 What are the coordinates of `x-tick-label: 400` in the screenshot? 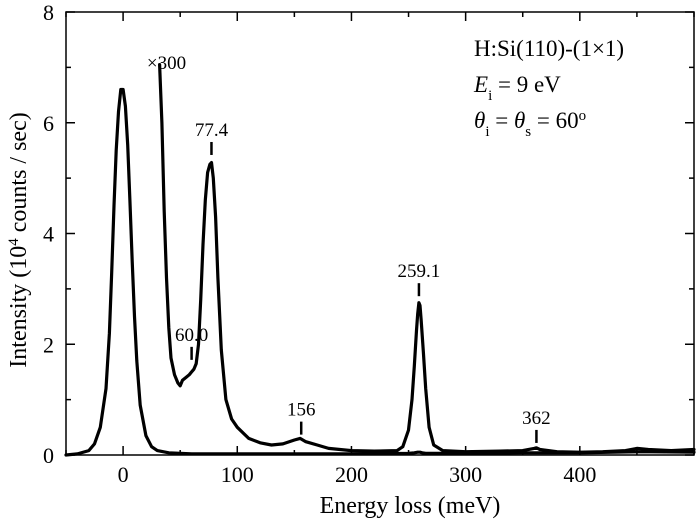 It's located at (579, 474).